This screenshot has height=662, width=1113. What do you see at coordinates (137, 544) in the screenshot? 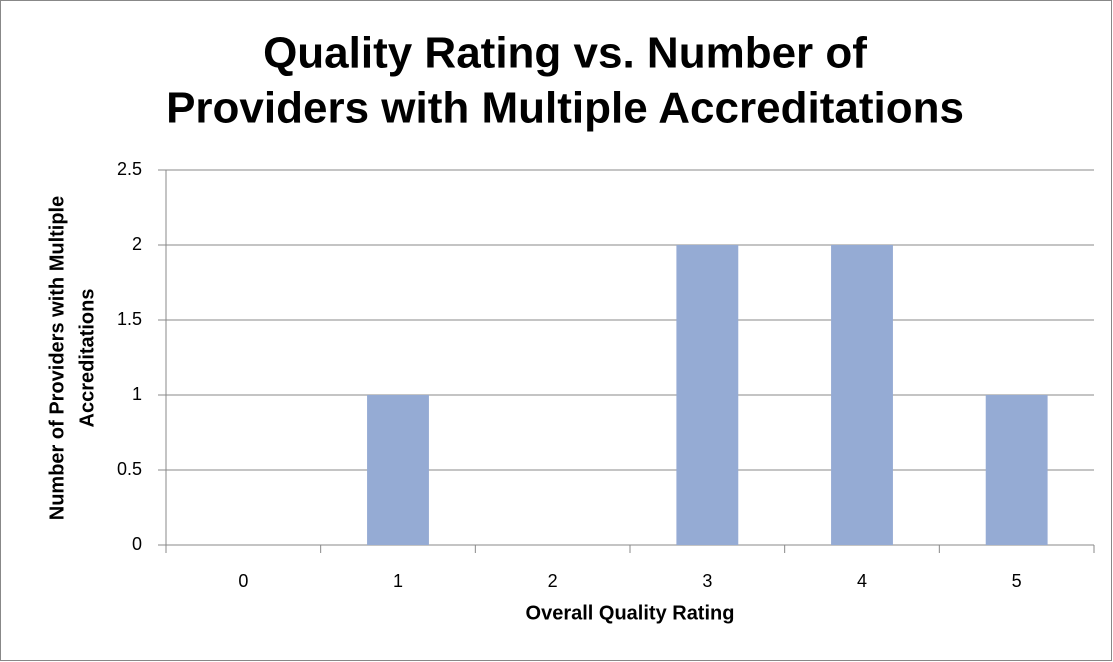
I see `y-tick-label: 0` at bounding box center [137, 544].